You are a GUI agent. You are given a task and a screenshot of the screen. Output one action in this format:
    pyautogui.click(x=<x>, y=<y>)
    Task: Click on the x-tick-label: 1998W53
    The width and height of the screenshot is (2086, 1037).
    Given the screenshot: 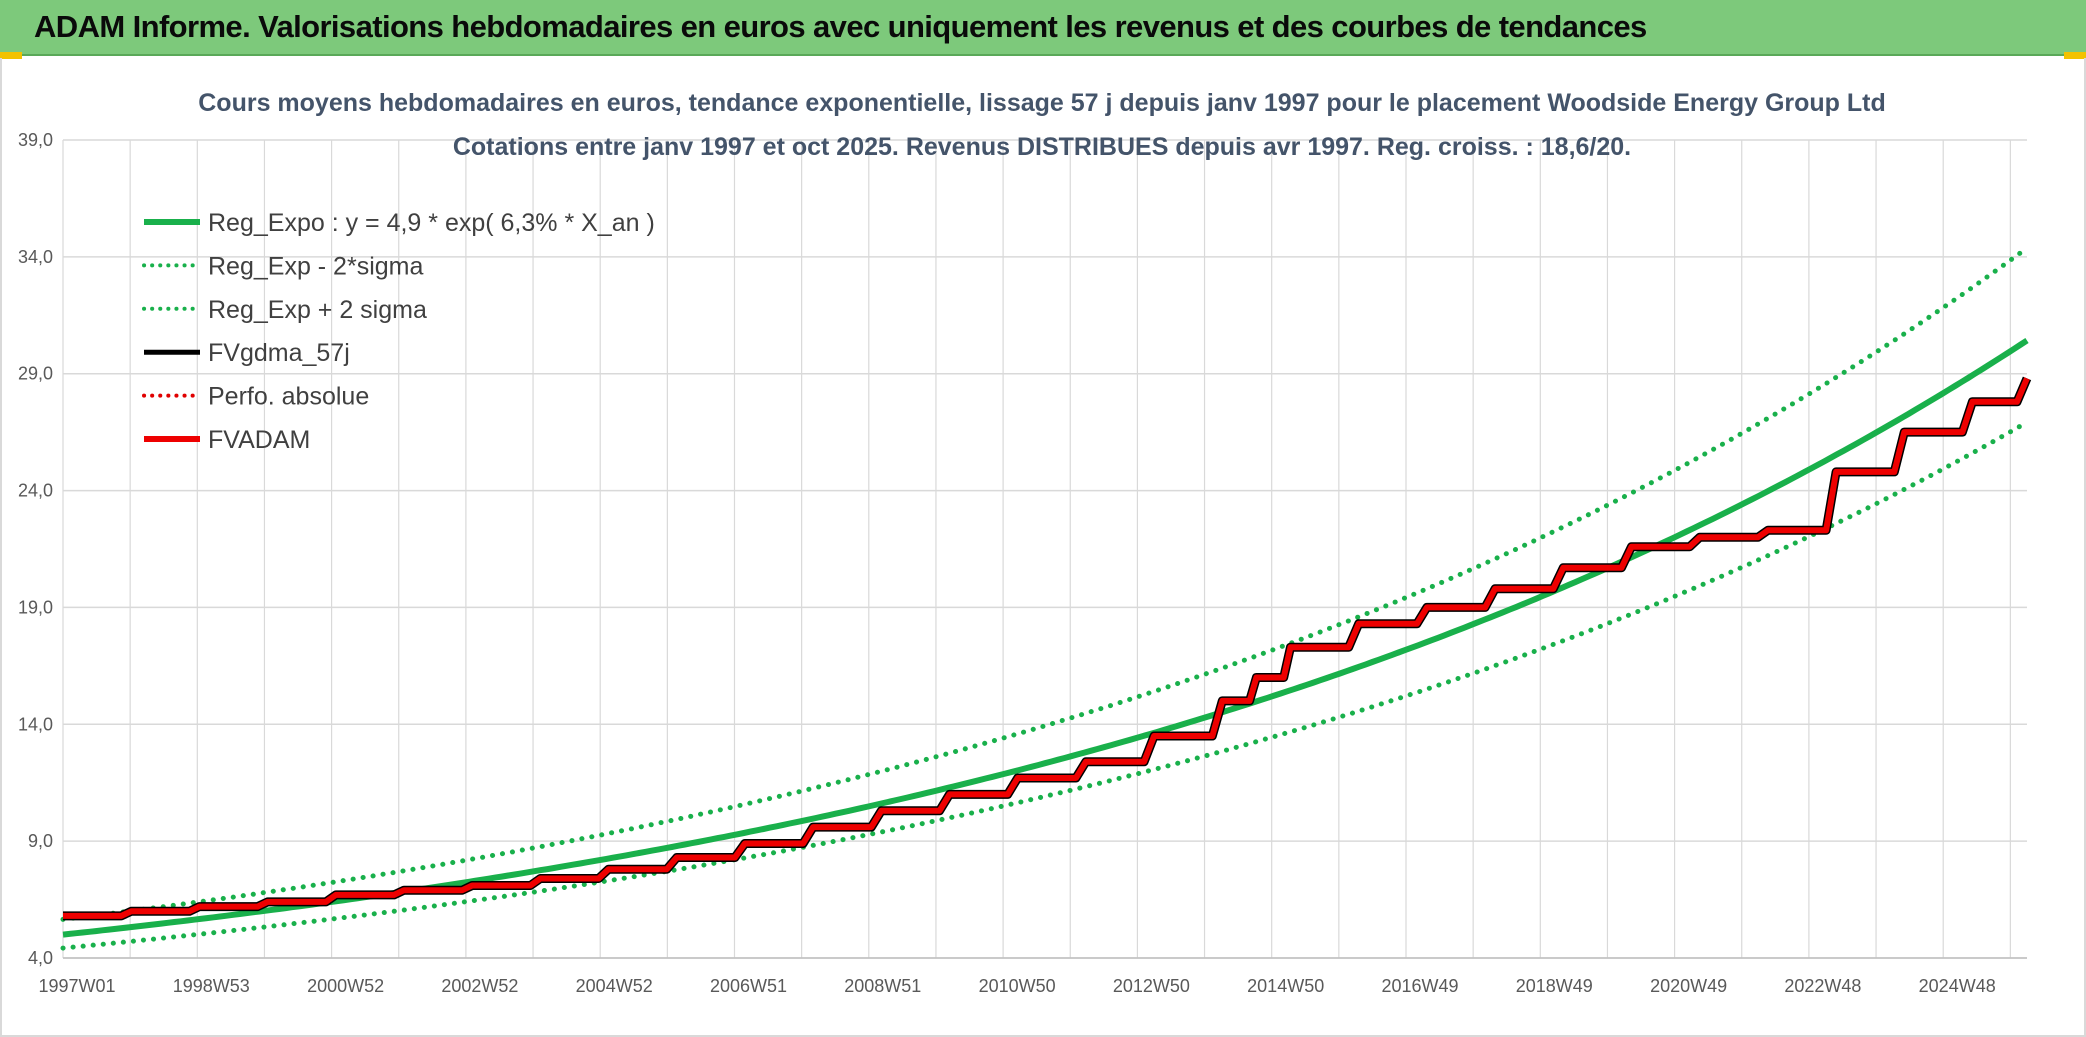 What is the action you would take?
    pyautogui.click(x=211, y=986)
    